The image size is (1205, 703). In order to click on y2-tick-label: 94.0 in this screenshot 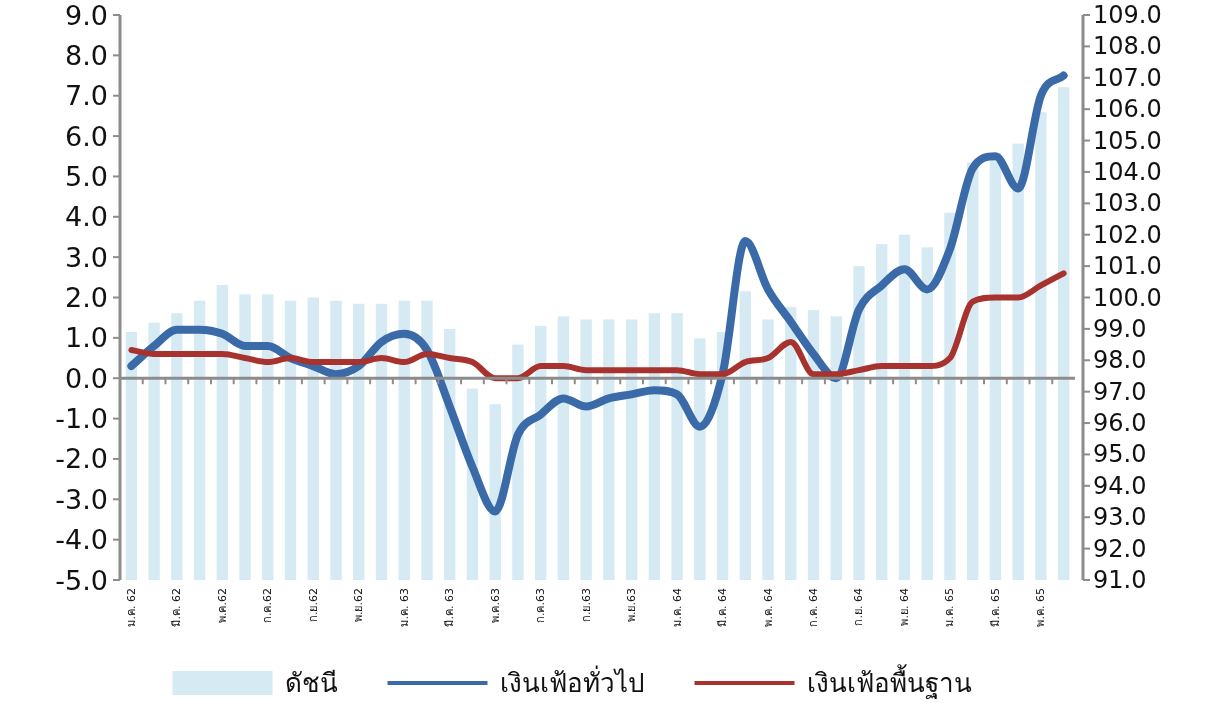, I will do `click(1120, 485)`.